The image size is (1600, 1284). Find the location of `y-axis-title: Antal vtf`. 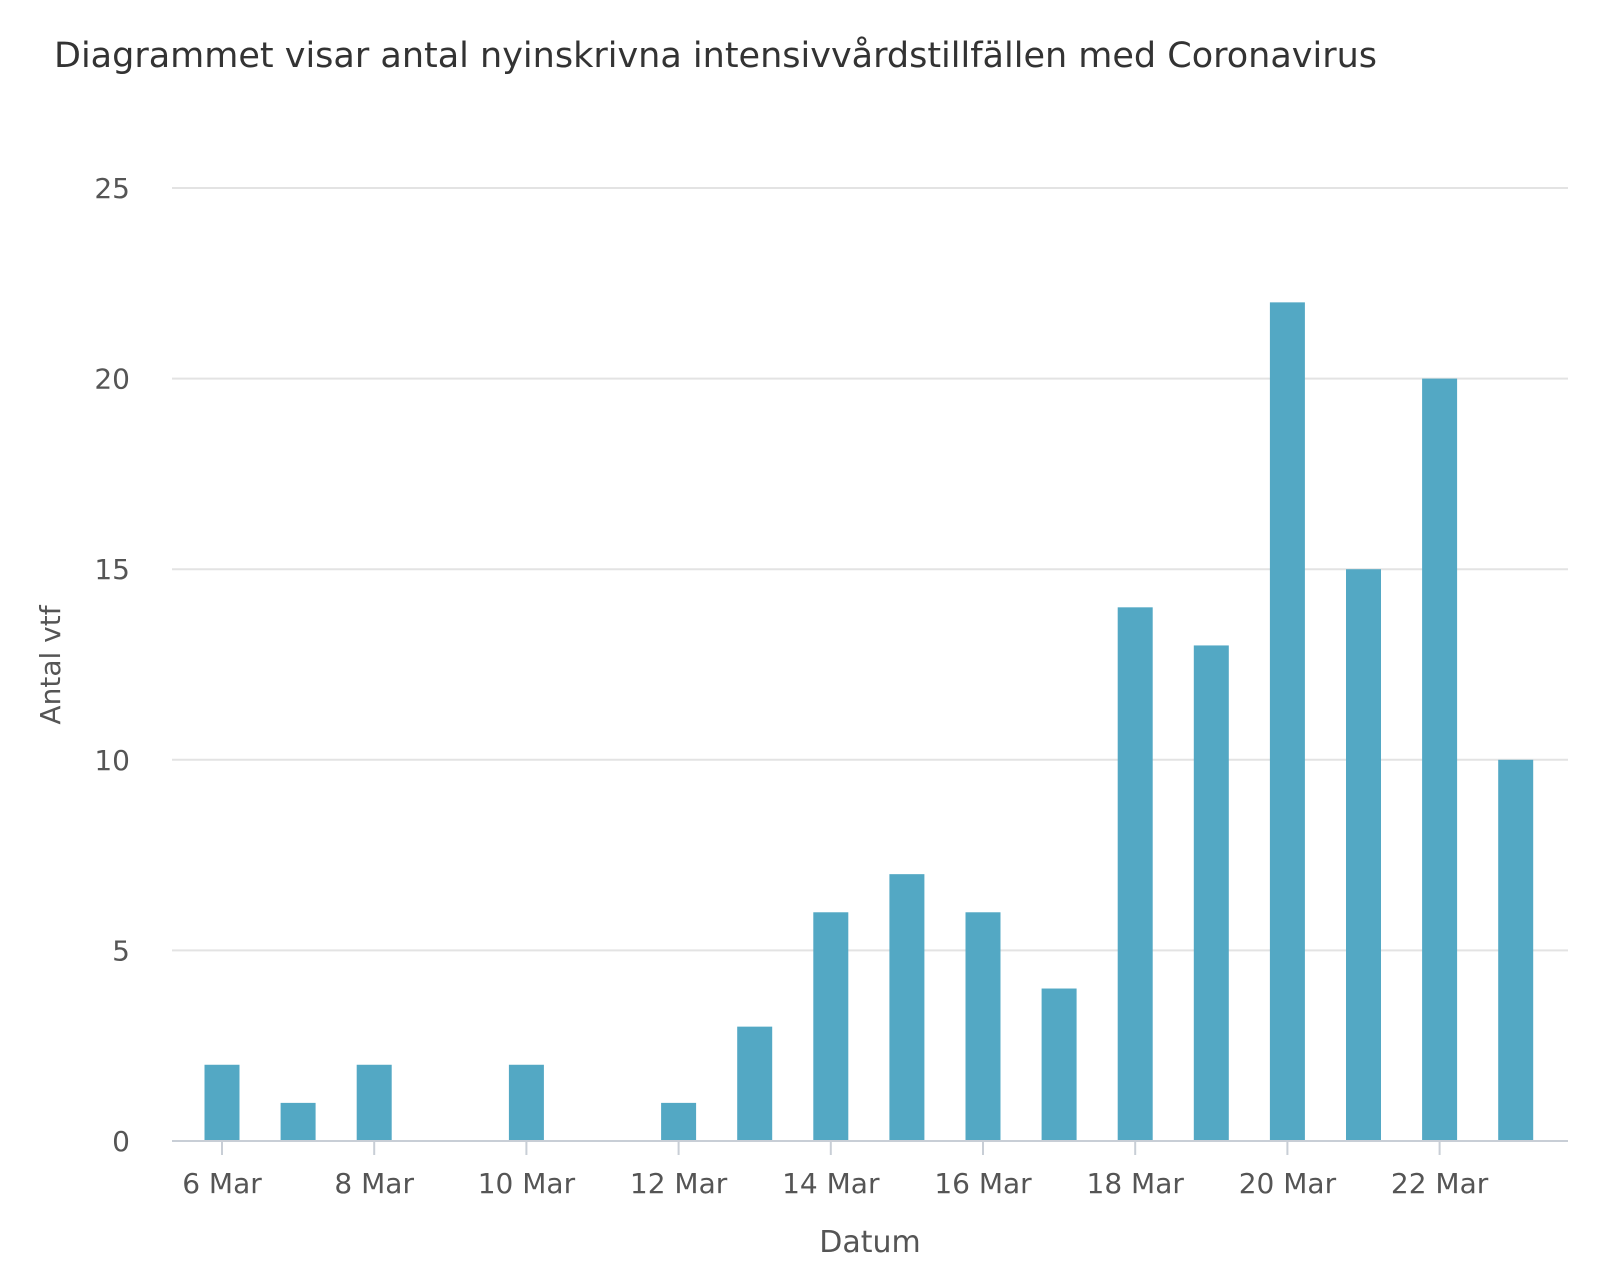

y-axis-title: Antal vtf is located at coordinates (50, 664).